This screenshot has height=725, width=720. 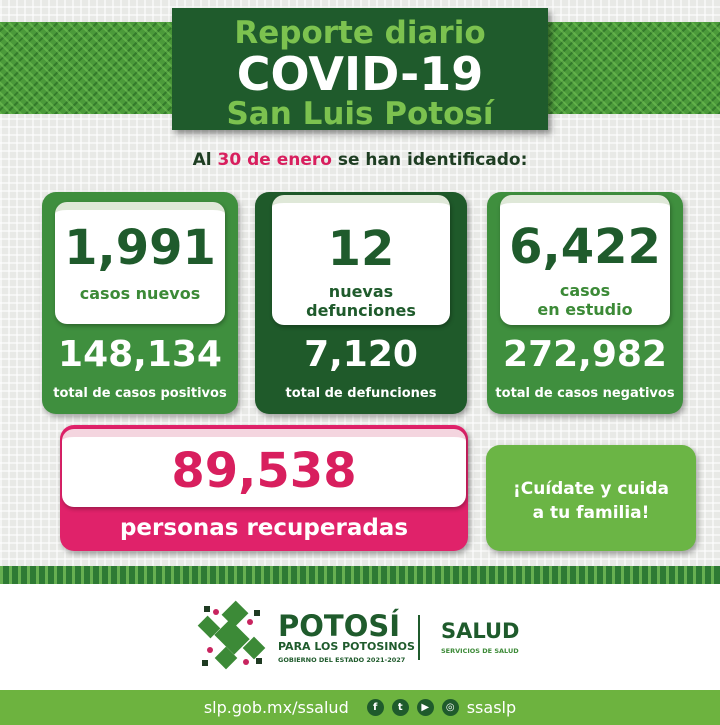 What do you see at coordinates (361, 291) in the screenshot?
I see `new-deaths-label1: nuevas` at bounding box center [361, 291].